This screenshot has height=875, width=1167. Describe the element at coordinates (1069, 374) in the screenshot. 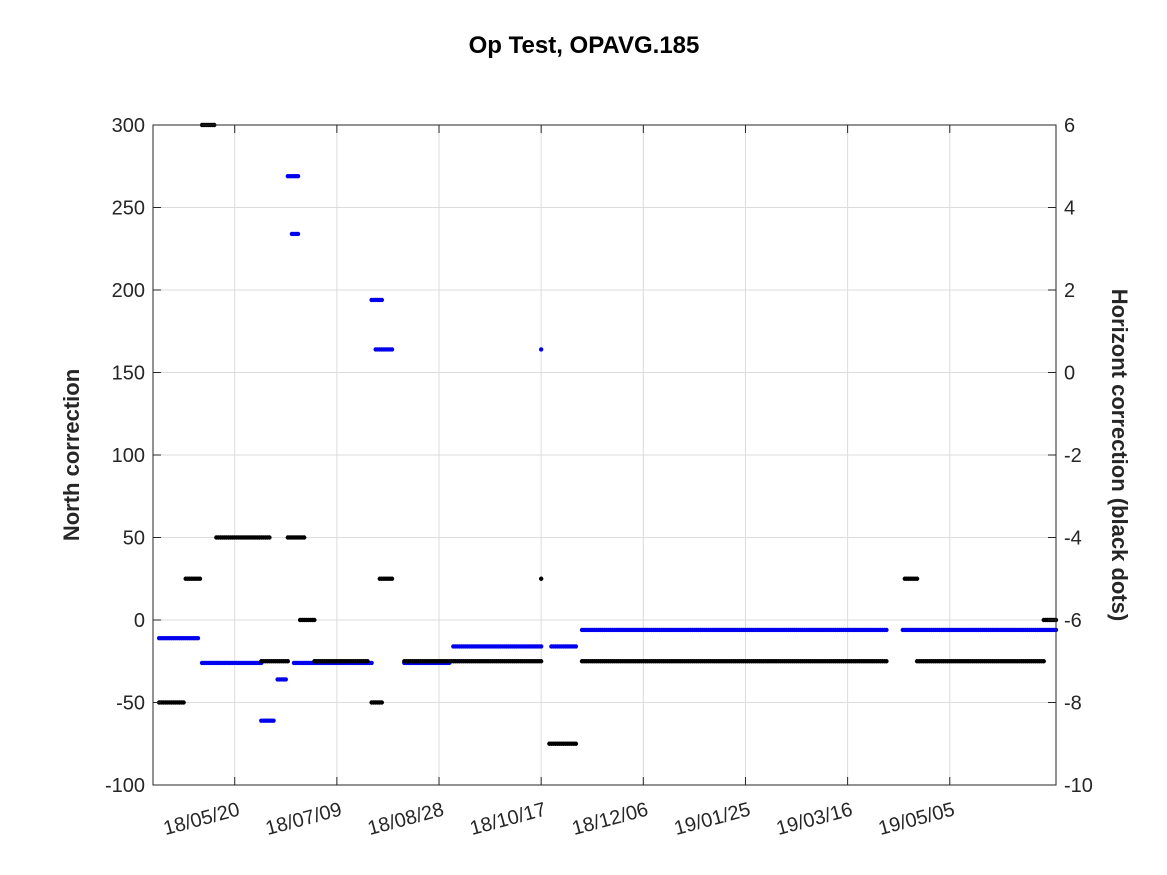

I see `y-right-tick-label: 0` at that location.